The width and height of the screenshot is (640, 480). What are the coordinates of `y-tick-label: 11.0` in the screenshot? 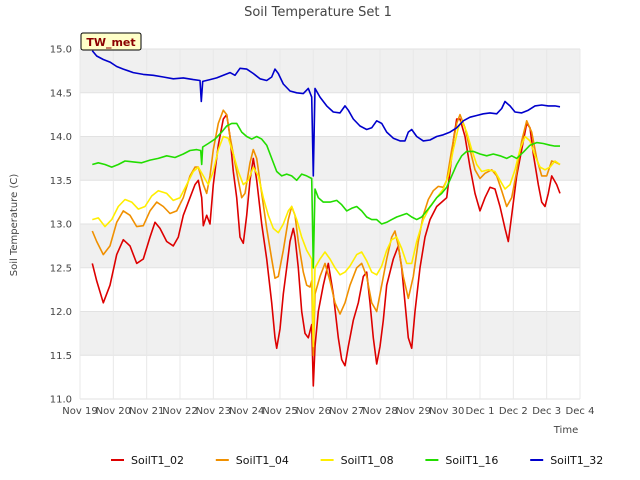 It's located at (61, 400).